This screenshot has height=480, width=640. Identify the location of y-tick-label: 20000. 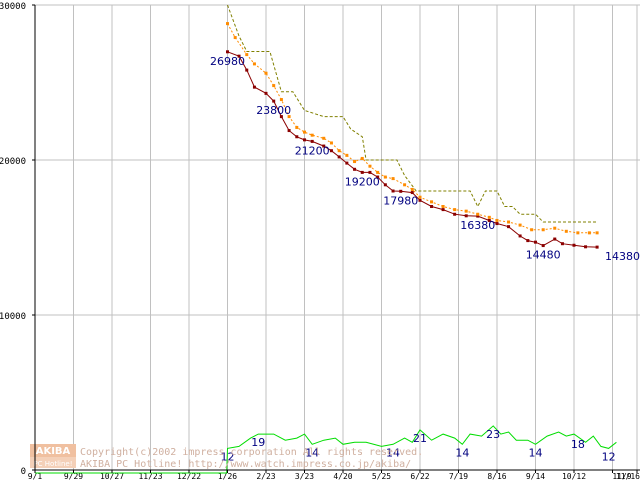
(13, 162).